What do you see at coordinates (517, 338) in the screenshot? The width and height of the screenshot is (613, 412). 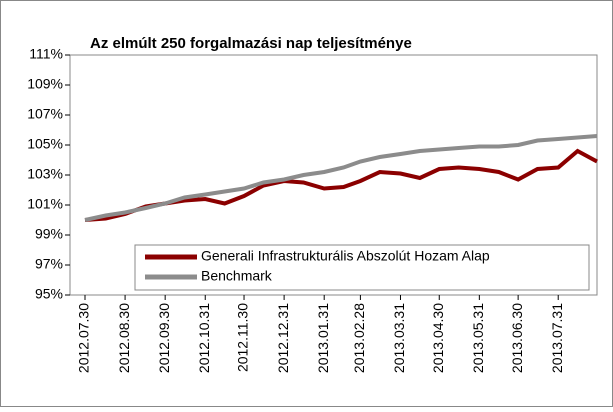 I see `x-tick-label: 2013.06.30` at bounding box center [517, 338].